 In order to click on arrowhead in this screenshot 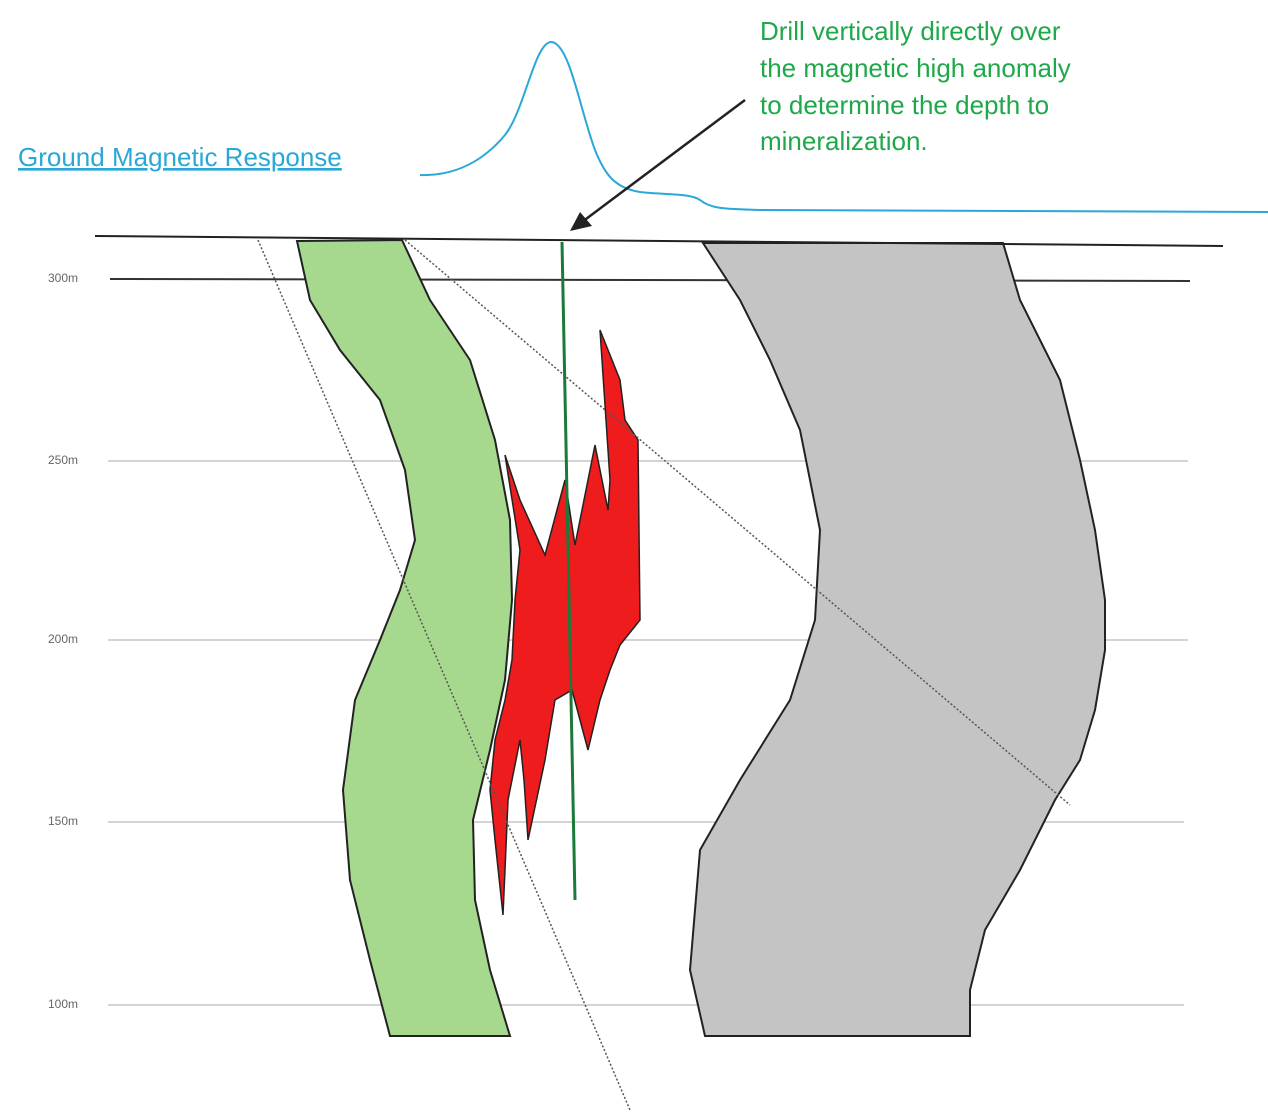, I will do `click(581, 221)`.